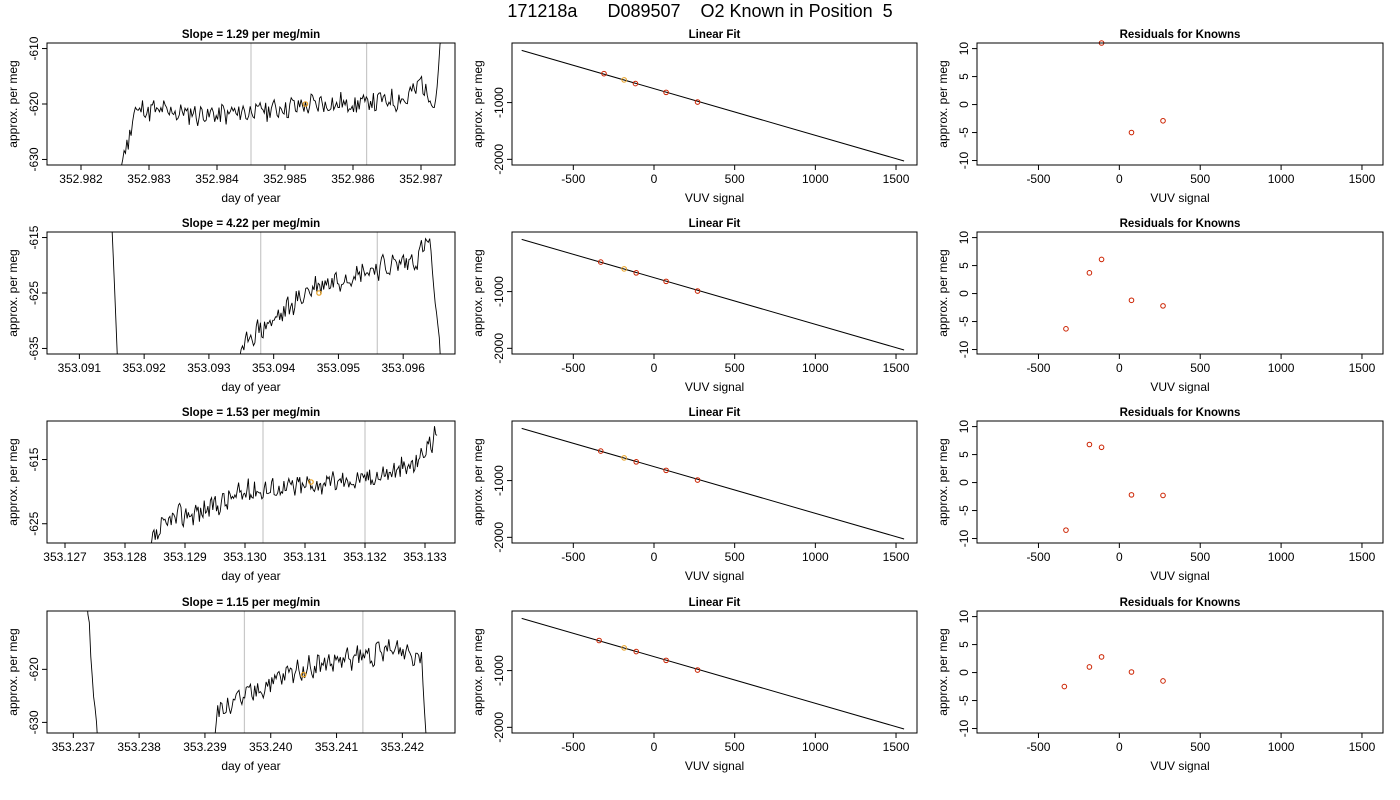  Describe the element at coordinates (274, 368) in the screenshot. I see `timeseries-xtick-label: 353.094` at that location.